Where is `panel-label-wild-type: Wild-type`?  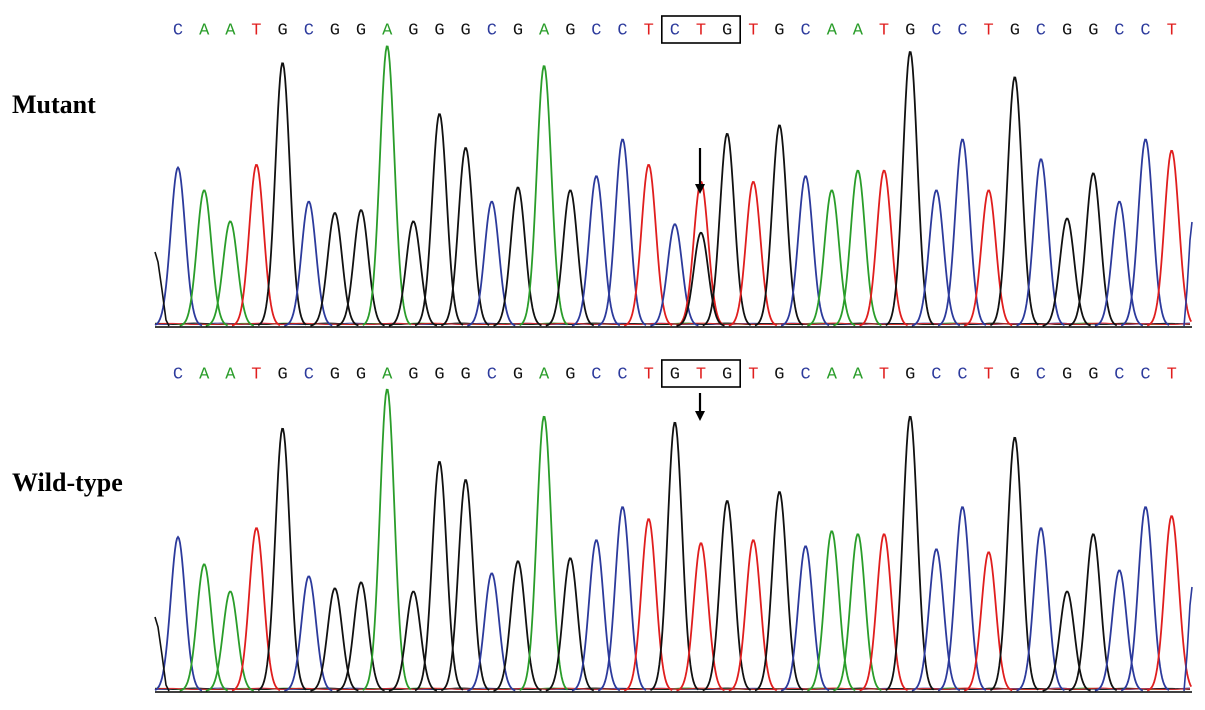
panel-label-wild-type: Wild-type is located at coordinates (67, 482).